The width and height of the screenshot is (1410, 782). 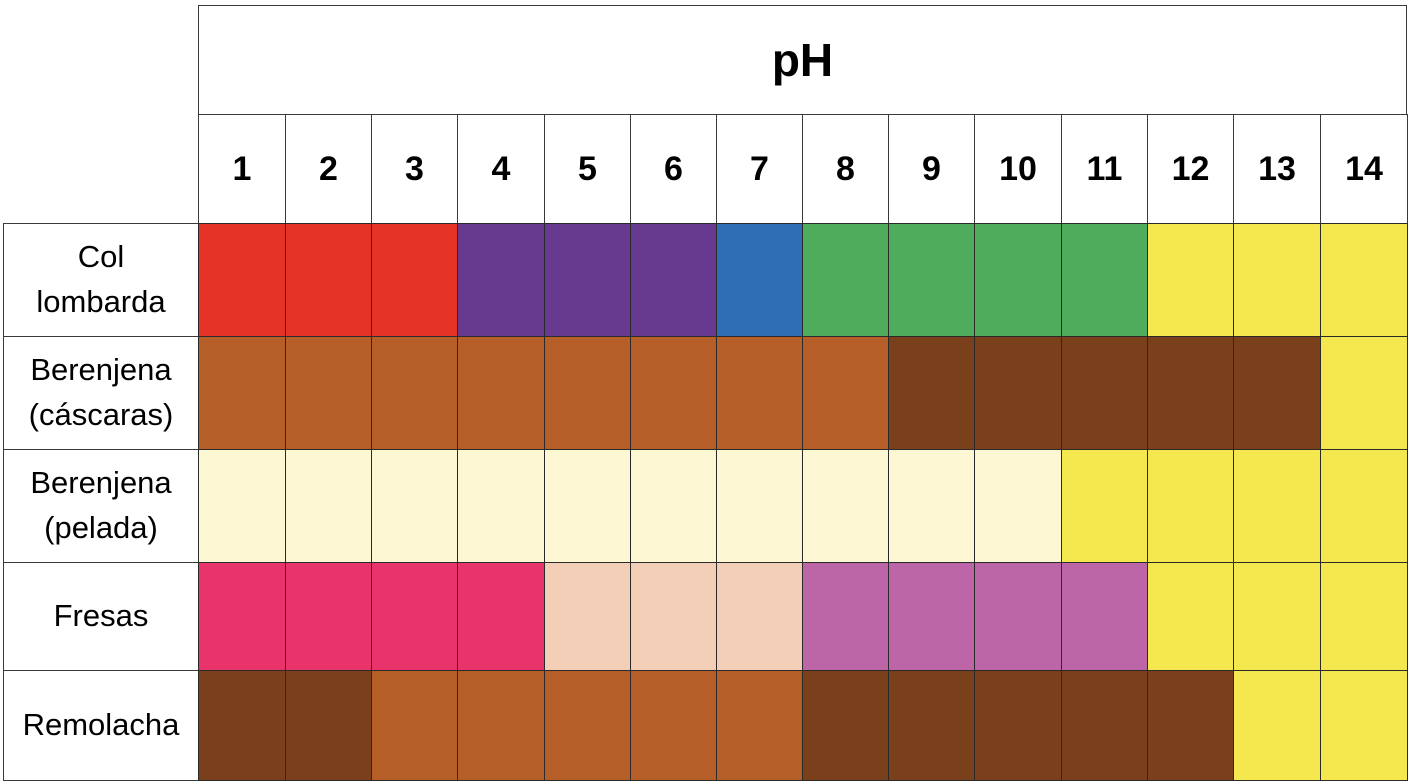 What do you see at coordinates (101, 393) in the screenshot?
I see `row-label: Berenjena (cáscaras)` at bounding box center [101, 393].